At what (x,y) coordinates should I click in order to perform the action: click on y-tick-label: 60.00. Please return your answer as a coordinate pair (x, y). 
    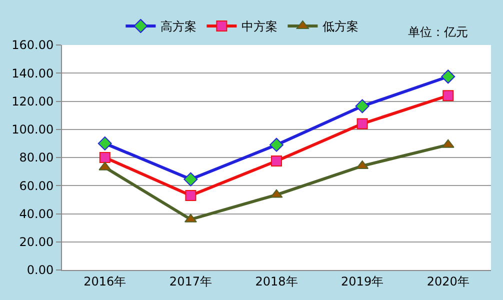
    Looking at the image, I should click on (36, 185).